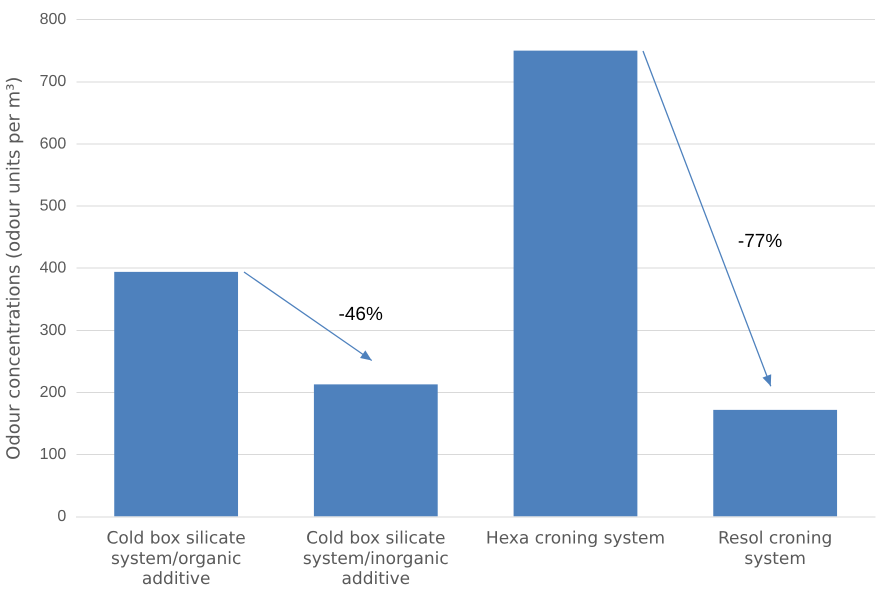 The image size is (885, 602). Describe the element at coordinates (53, 19) in the screenshot. I see `y-tick-label: 800` at that location.